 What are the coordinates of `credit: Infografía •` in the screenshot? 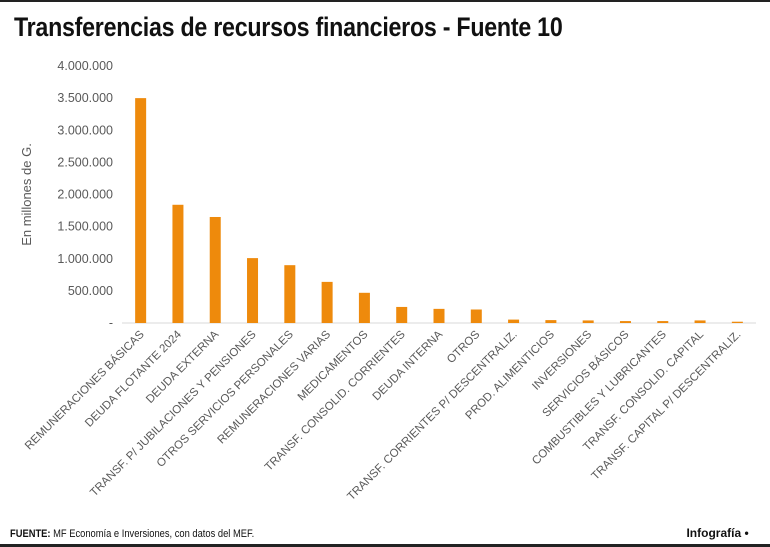 It's located at (722, 533).